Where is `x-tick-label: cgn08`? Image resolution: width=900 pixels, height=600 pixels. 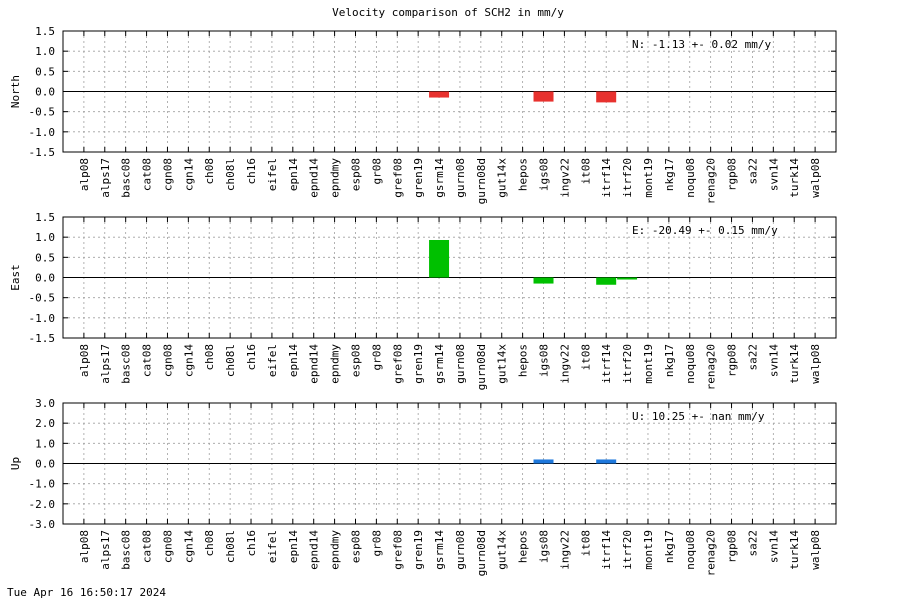
x-tick-label: cgn08 is located at coordinates (167, 360).